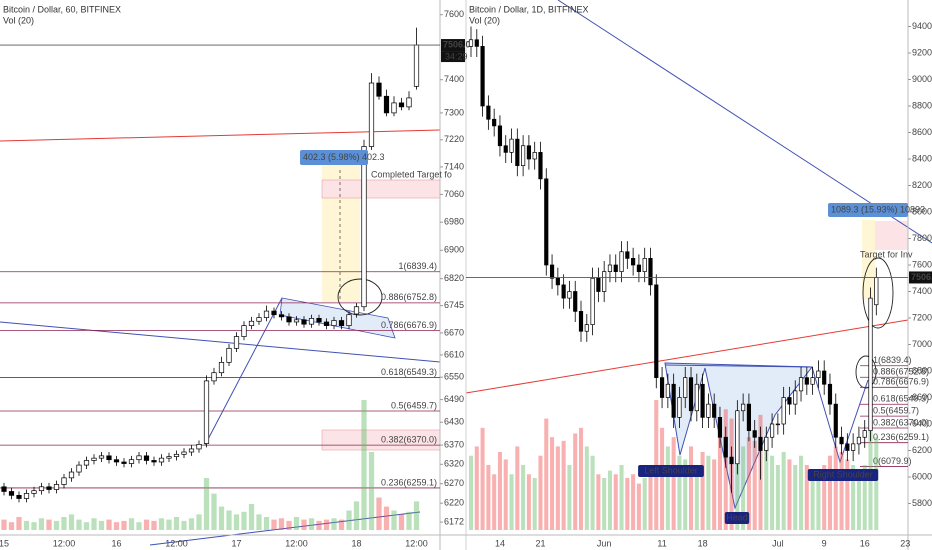 The height and width of the screenshot is (550, 932). What do you see at coordinates (529, 9) in the screenshot?
I see `chart-title: Bitcoin / Dollar, 1D, BITFINEX` at bounding box center [529, 9].